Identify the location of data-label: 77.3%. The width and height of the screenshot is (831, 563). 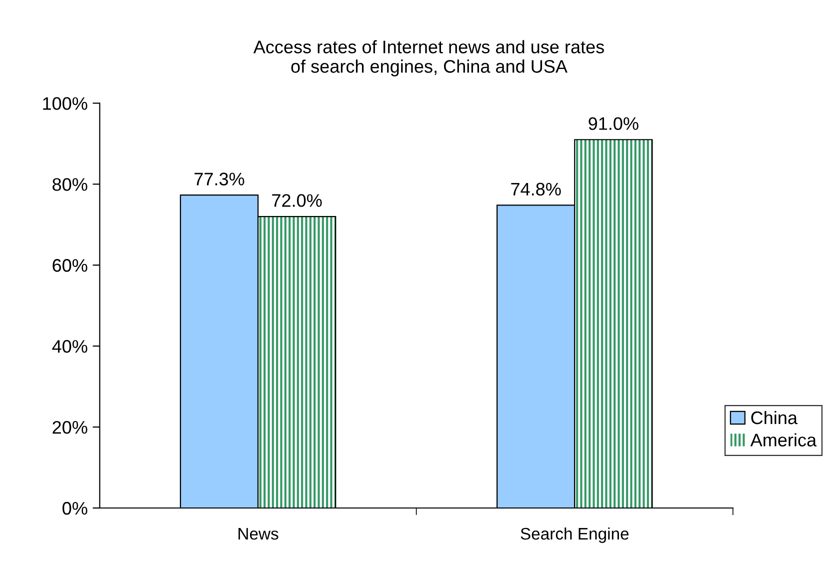
(219, 179).